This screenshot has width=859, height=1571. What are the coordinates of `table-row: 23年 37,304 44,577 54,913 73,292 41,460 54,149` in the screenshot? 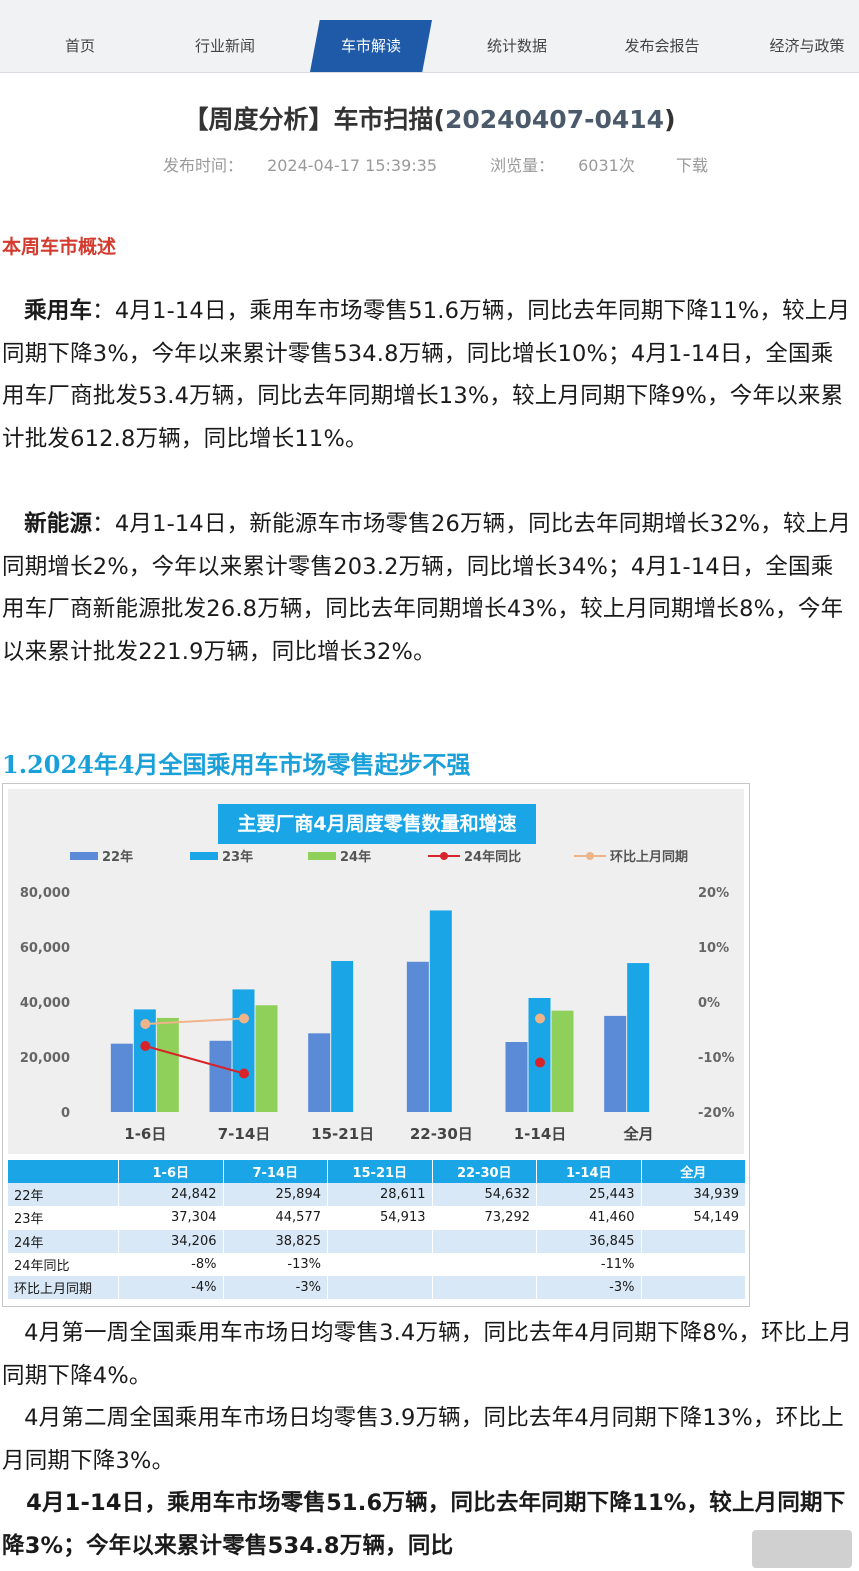 It's located at (377, 1218).